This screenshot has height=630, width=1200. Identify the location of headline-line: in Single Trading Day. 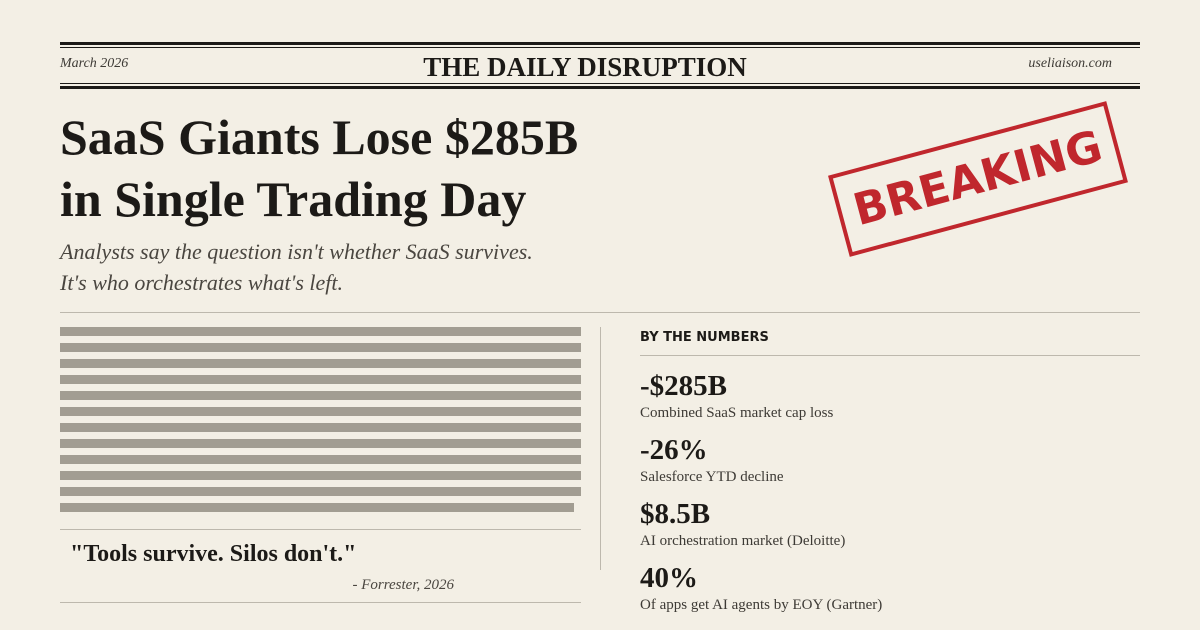
(293, 199).